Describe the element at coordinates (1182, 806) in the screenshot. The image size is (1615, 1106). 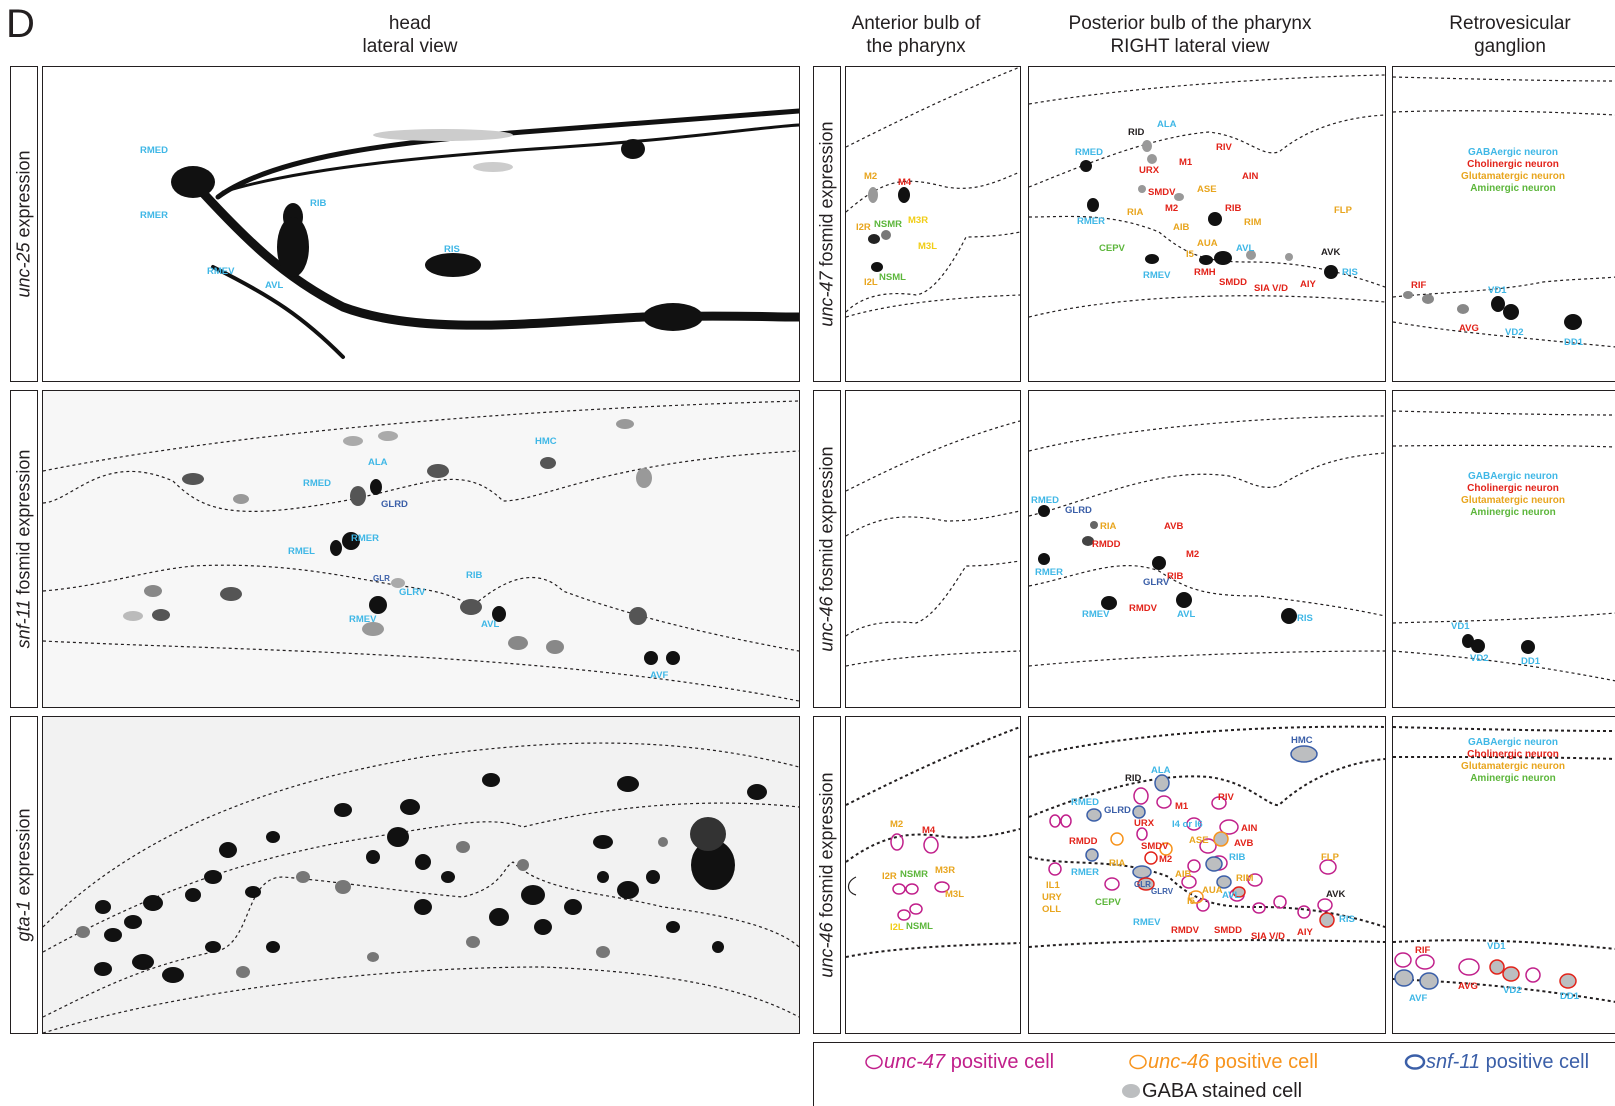
I see `neuron-label: M1` at that location.